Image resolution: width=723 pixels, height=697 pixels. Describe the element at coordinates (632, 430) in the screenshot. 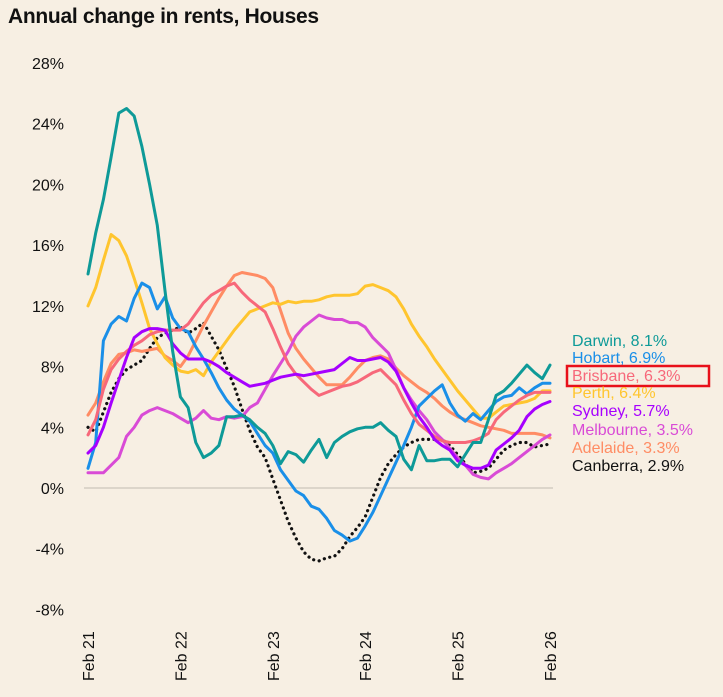

I see `series-label-melbourne: Melbourne, 3.5%` at that location.